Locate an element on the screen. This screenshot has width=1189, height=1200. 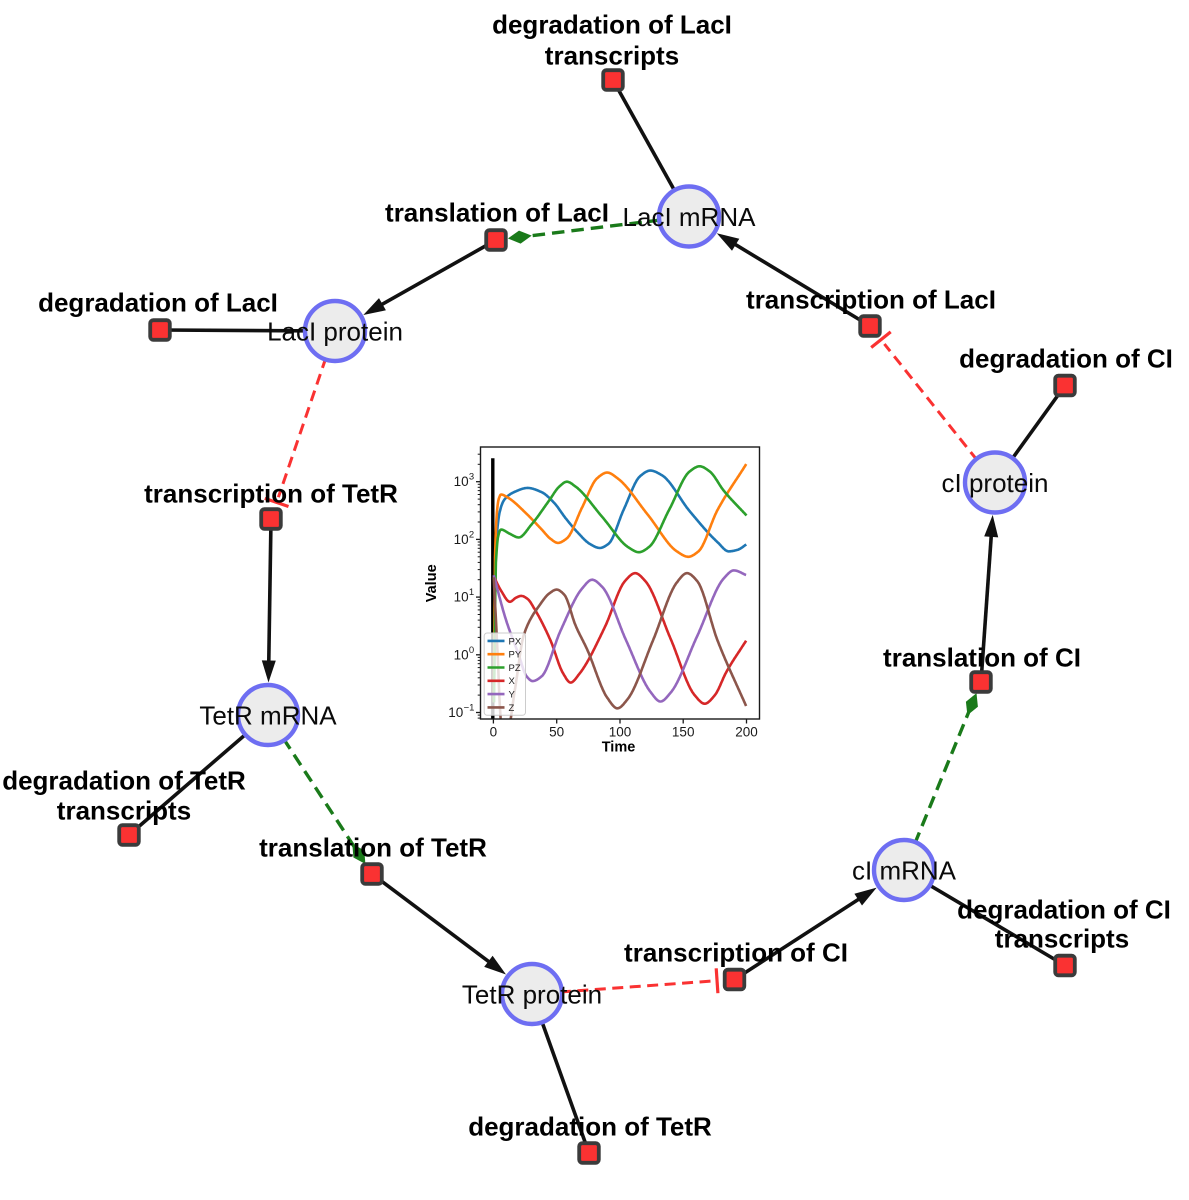
svg-text: 200 is located at coordinates (746, 732).